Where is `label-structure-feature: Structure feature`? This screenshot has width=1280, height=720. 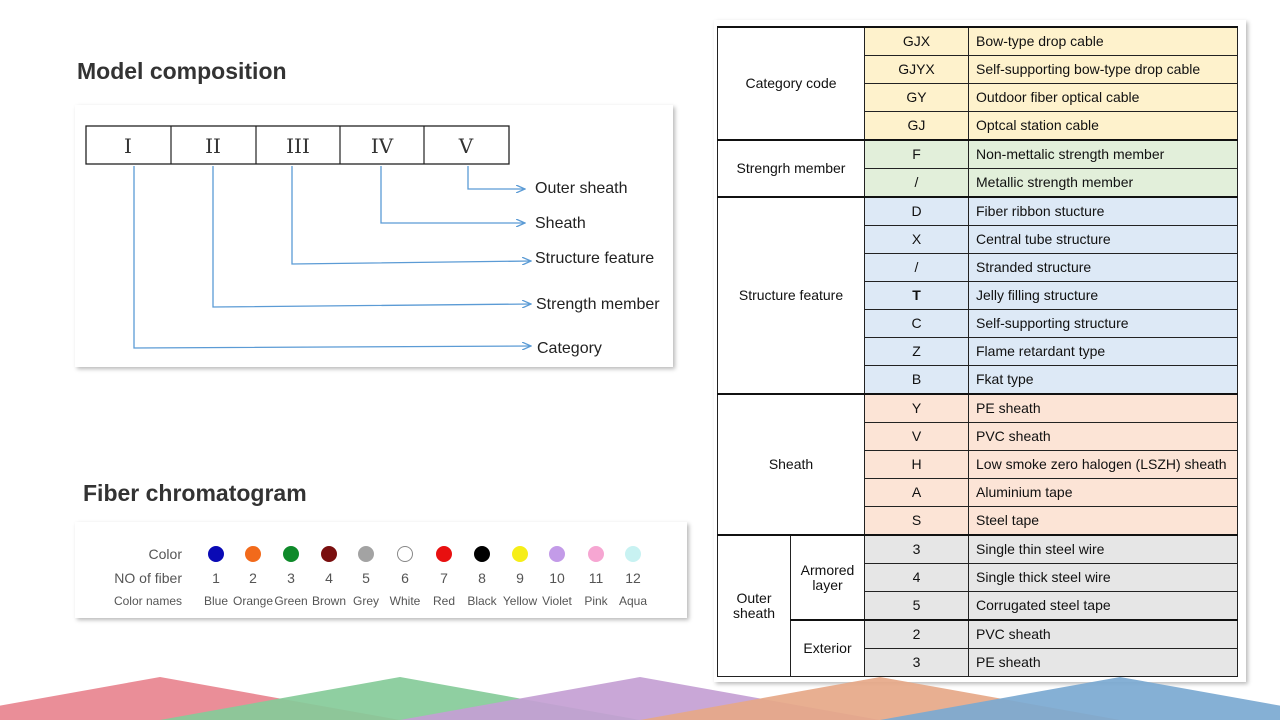 label-structure-feature: Structure feature is located at coordinates (594, 258).